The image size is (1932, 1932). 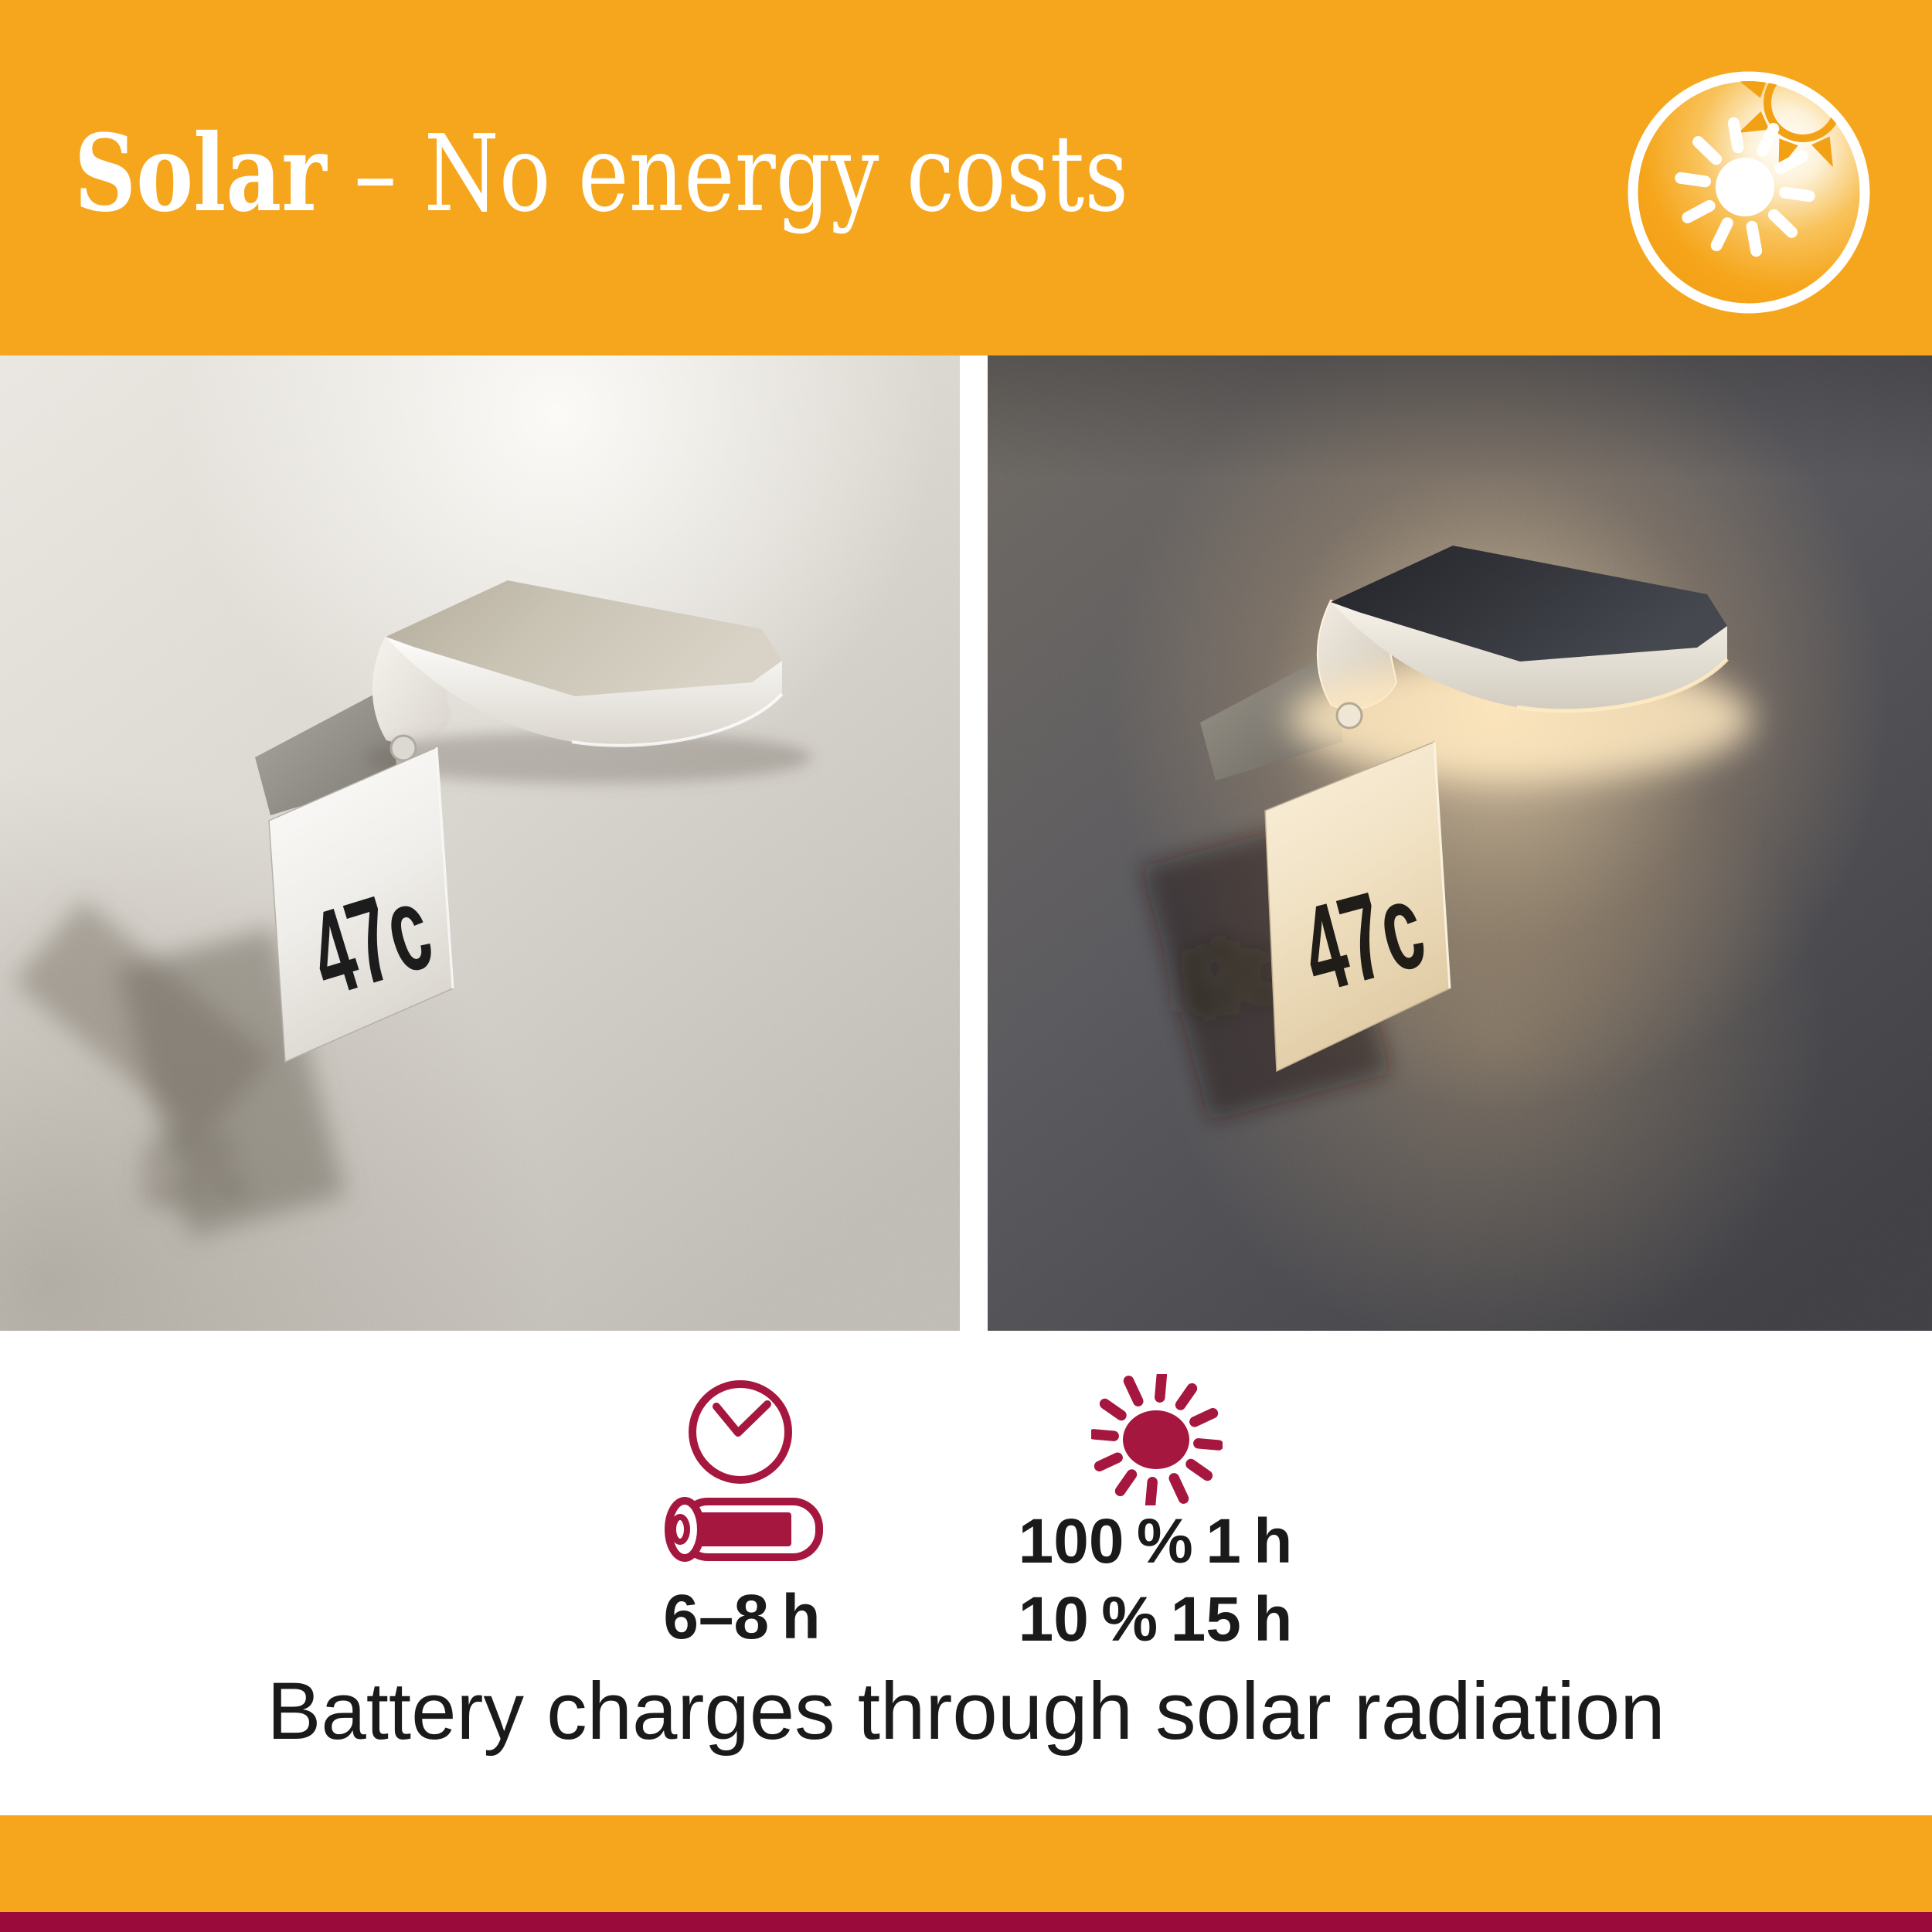 What do you see at coordinates (744, 1530) in the screenshot?
I see `battery-icon` at bounding box center [744, 1530].